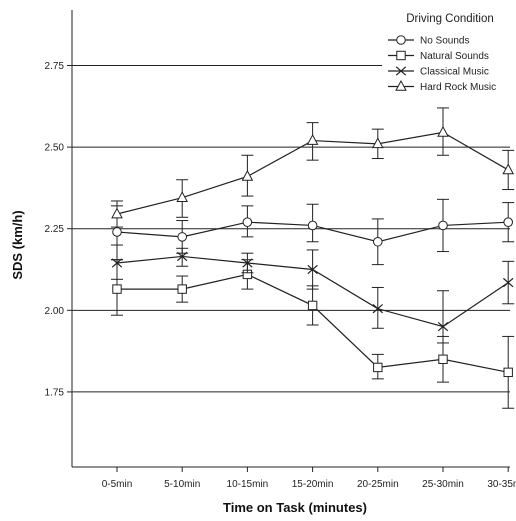  Describe the element at coordinates (444, 41) in the screenshot. I see `legend-label: No Sounds` at that location.